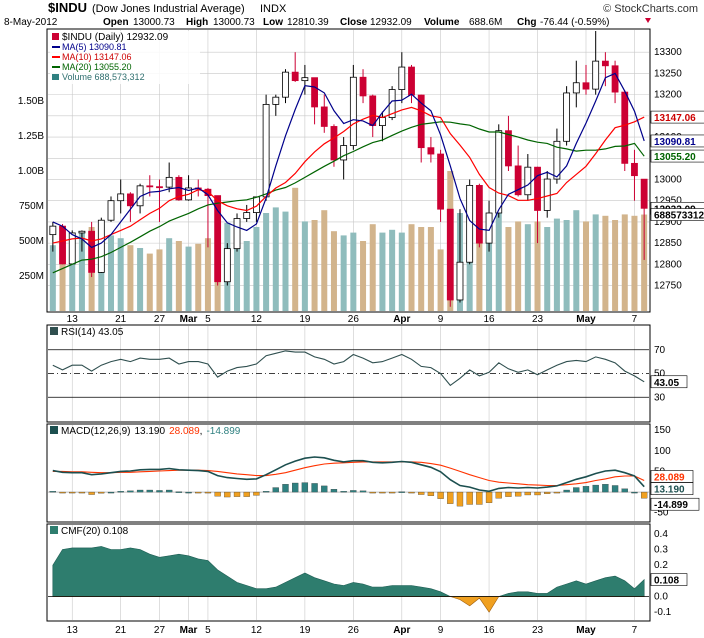 The image size is (704, 638). I want to click on price-tick-label: 12800, so click(668, 264).